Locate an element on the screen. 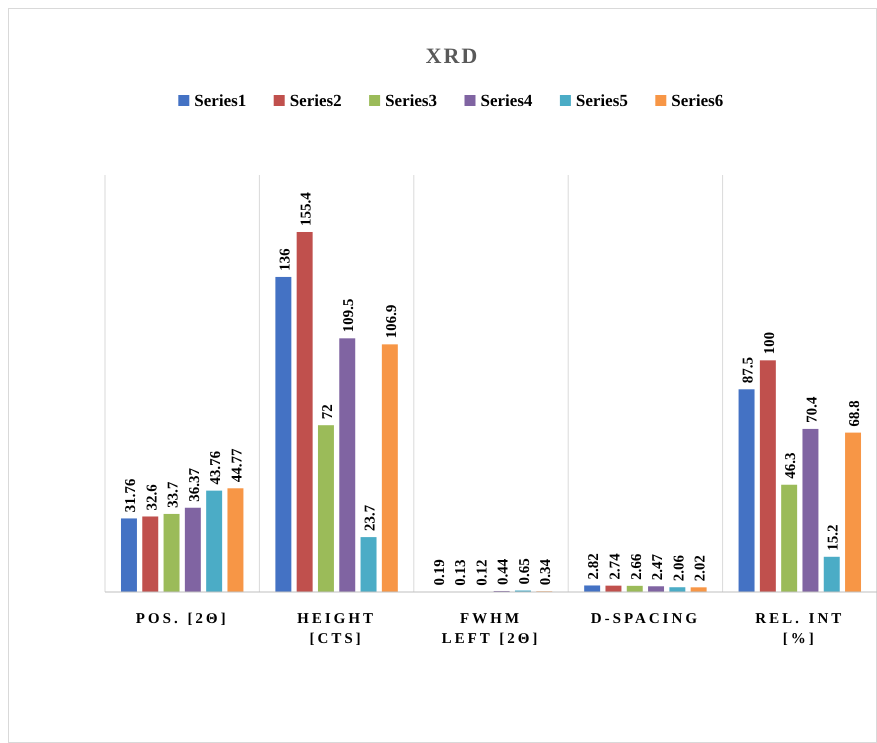 The image size is (877, 743). data-label: 0.65 is located at coordinates (524, 571).